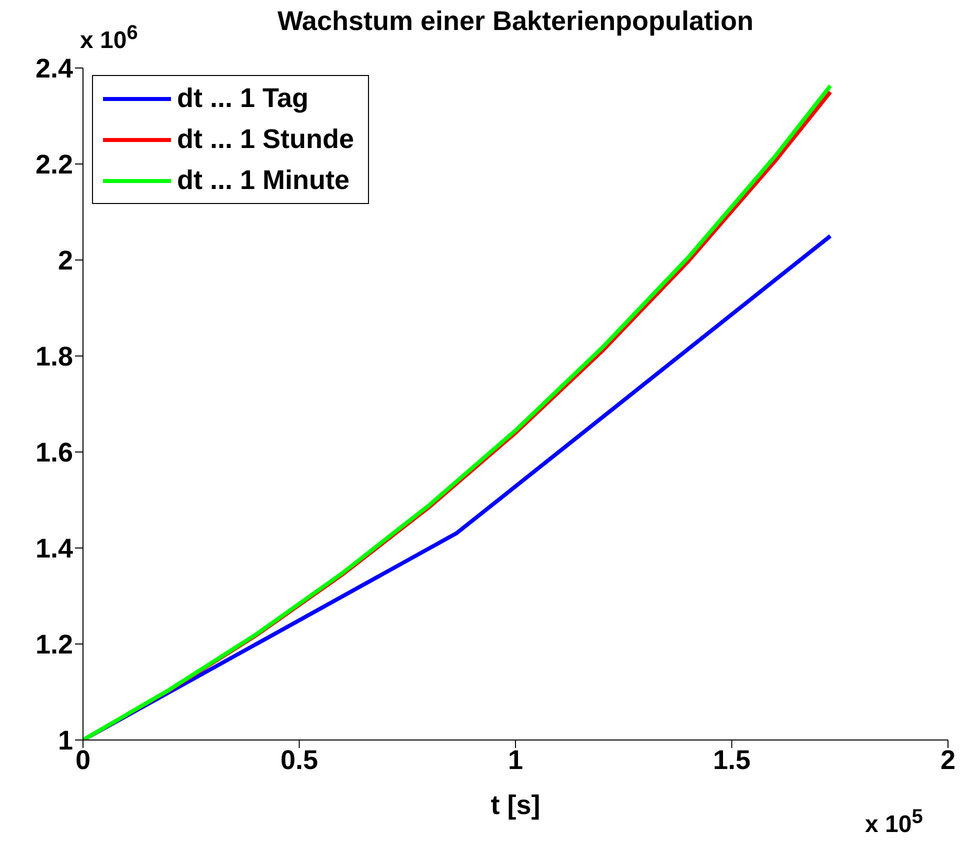  What do you see at coordinates (65, 261) in the screenshot?
I see `y-tick-label: 2` at bounding box center [65, 261].